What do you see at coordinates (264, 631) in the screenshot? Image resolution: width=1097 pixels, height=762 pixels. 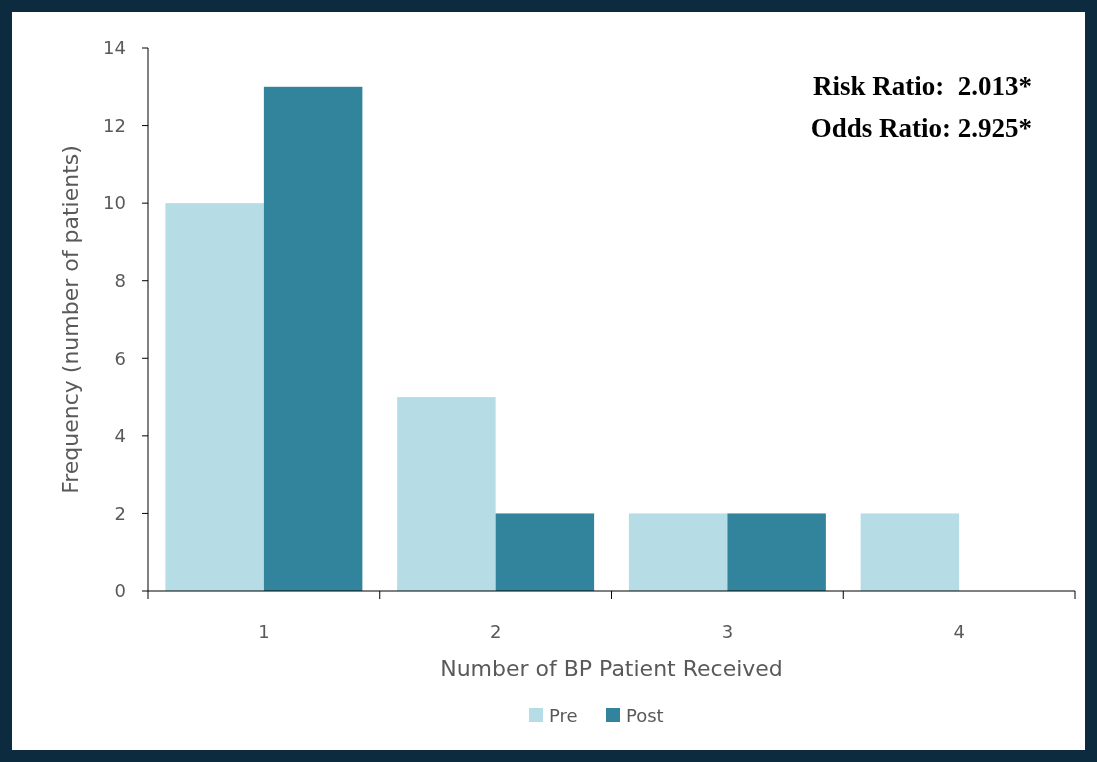 I see `x-tick-label: 1` at bounding box center [264, 631].